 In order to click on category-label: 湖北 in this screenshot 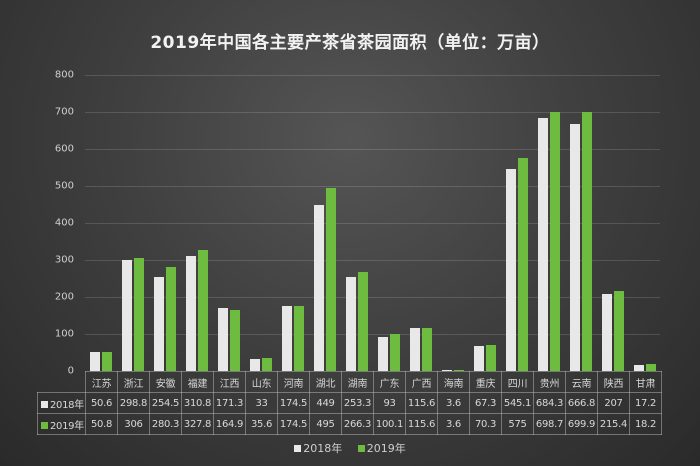, I will do `click(325, 382)`.